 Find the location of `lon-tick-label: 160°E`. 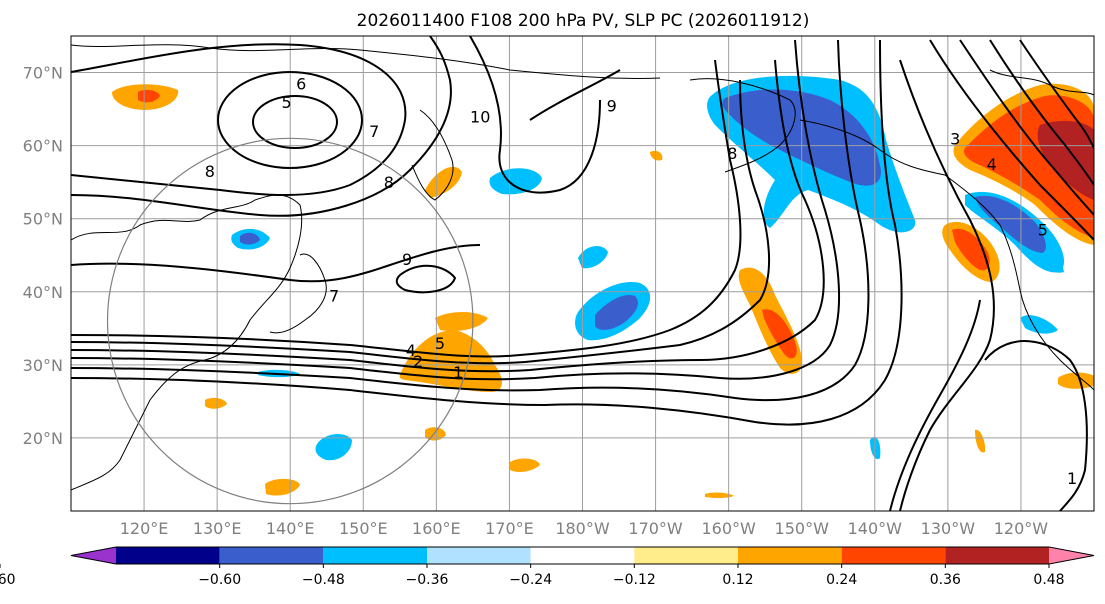

lon-tick-label: 160°E is located at coordinates (436, 528).